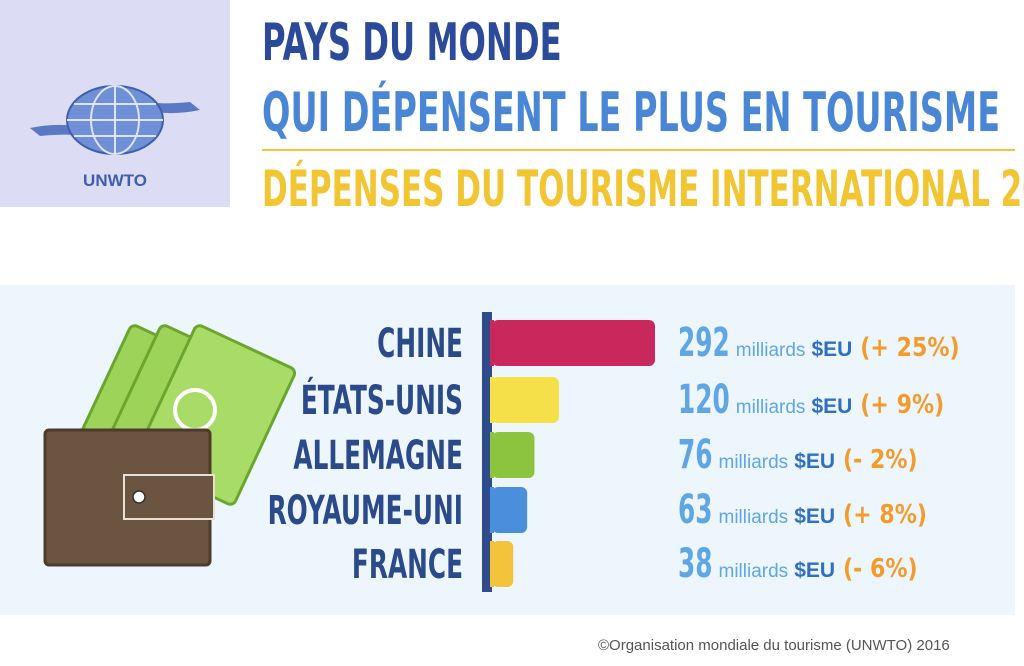 This screenshot has height=666, width=1024. What do you see at coordinates (378, 455) in the screenshot?
I see `category-label: ALLEMAGNE` at bounding box center [378, 455].